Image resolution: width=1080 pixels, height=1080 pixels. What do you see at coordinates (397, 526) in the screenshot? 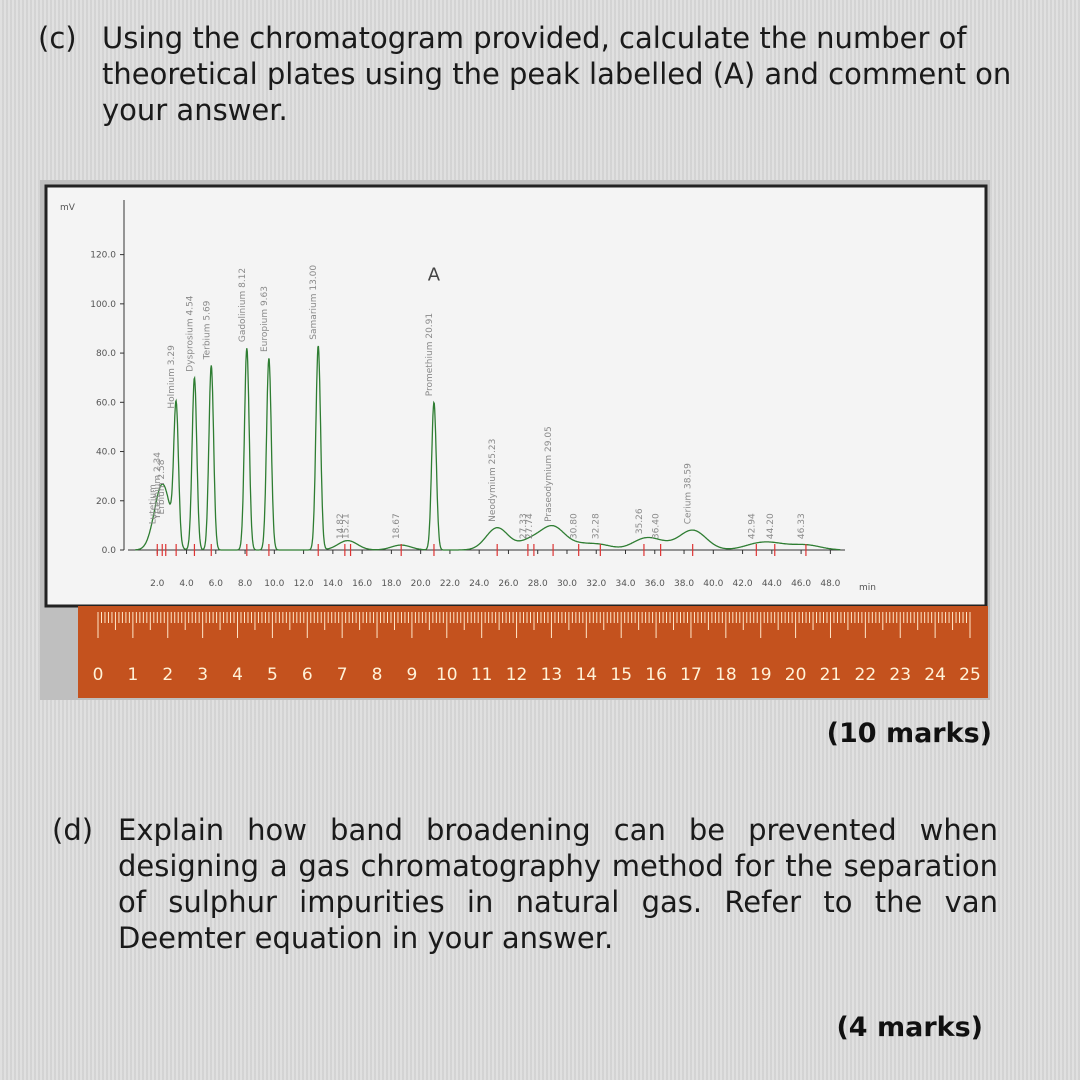
I see `peak-label: 18.67` at bounding box center [397, 526].